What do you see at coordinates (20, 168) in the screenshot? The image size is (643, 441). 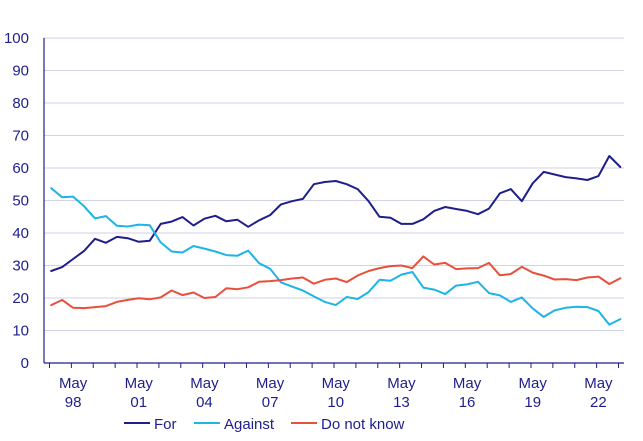 I see `y-tick-label: 60` at bounding box center [20, 168].